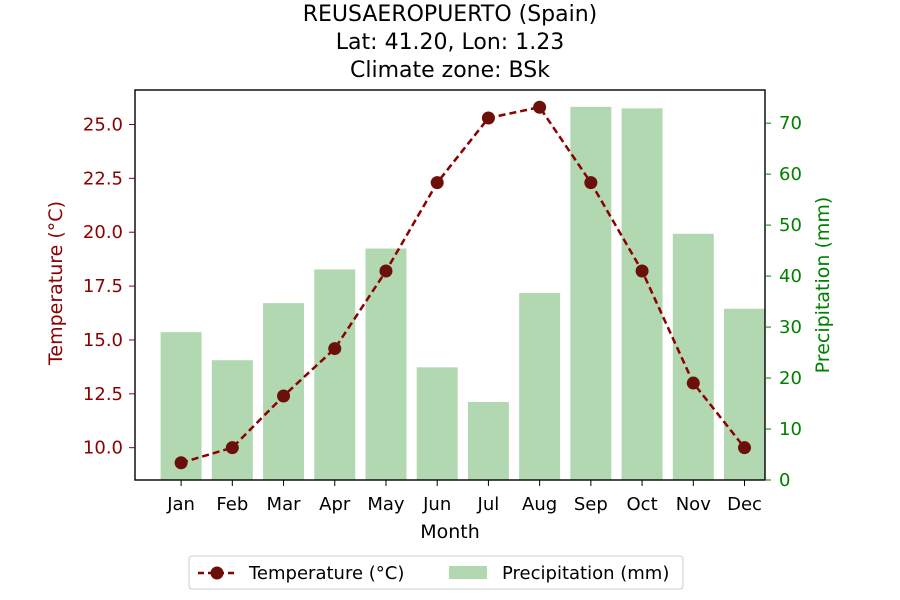 The width and height of the screenshot is (900, 600). I want to click on legend: Temperature (°C) Precipitation (mm), so click(436, 572).